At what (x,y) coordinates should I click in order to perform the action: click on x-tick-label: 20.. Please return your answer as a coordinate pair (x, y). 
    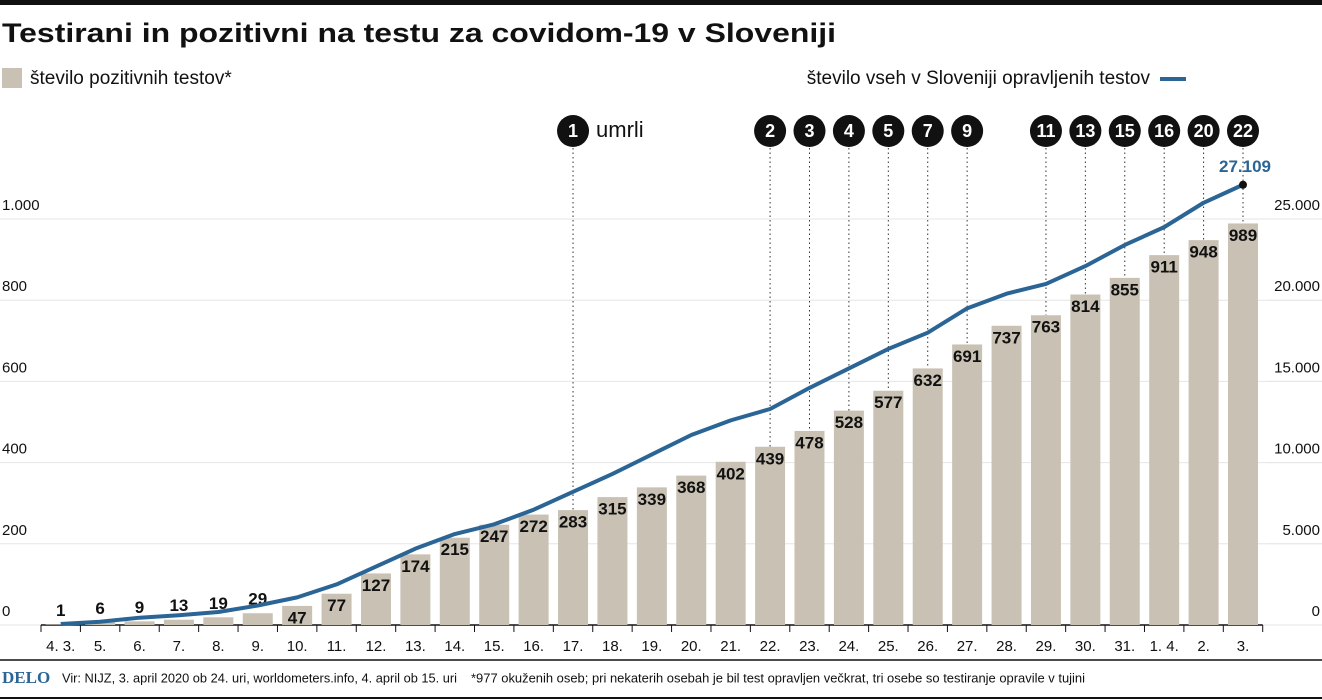
    Looking at the image, I should click on (691, 646).